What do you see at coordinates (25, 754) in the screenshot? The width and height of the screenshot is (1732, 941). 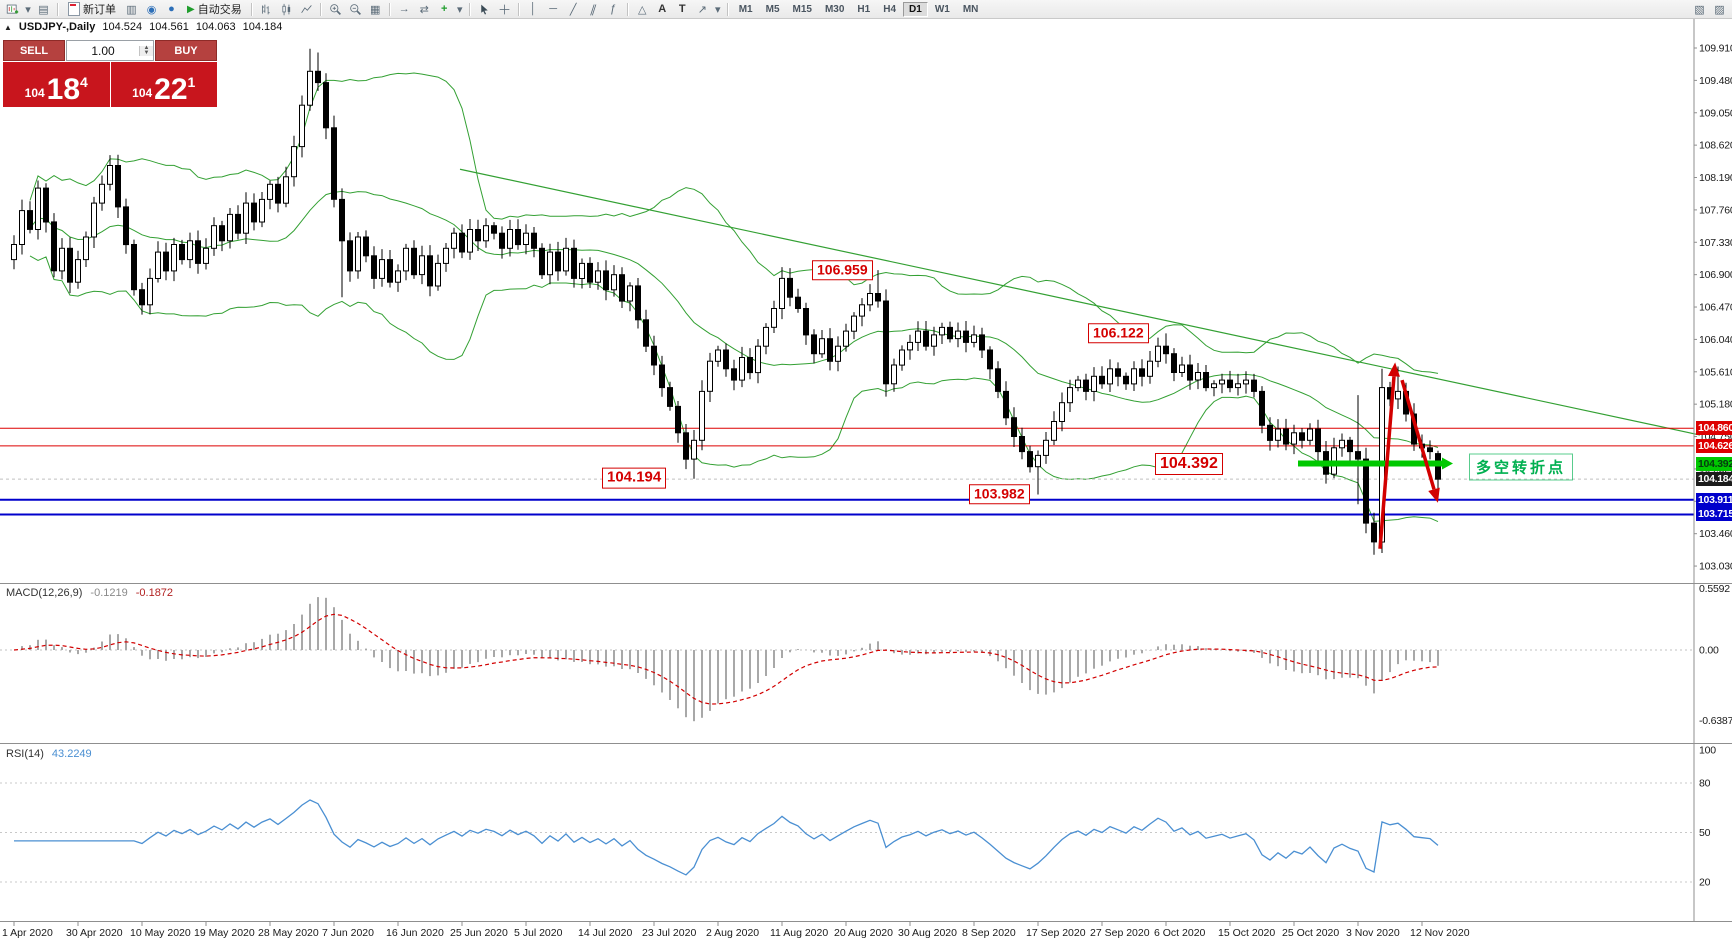 I see `rsi-label: RSI(14)` at bounding box center [25, 754].